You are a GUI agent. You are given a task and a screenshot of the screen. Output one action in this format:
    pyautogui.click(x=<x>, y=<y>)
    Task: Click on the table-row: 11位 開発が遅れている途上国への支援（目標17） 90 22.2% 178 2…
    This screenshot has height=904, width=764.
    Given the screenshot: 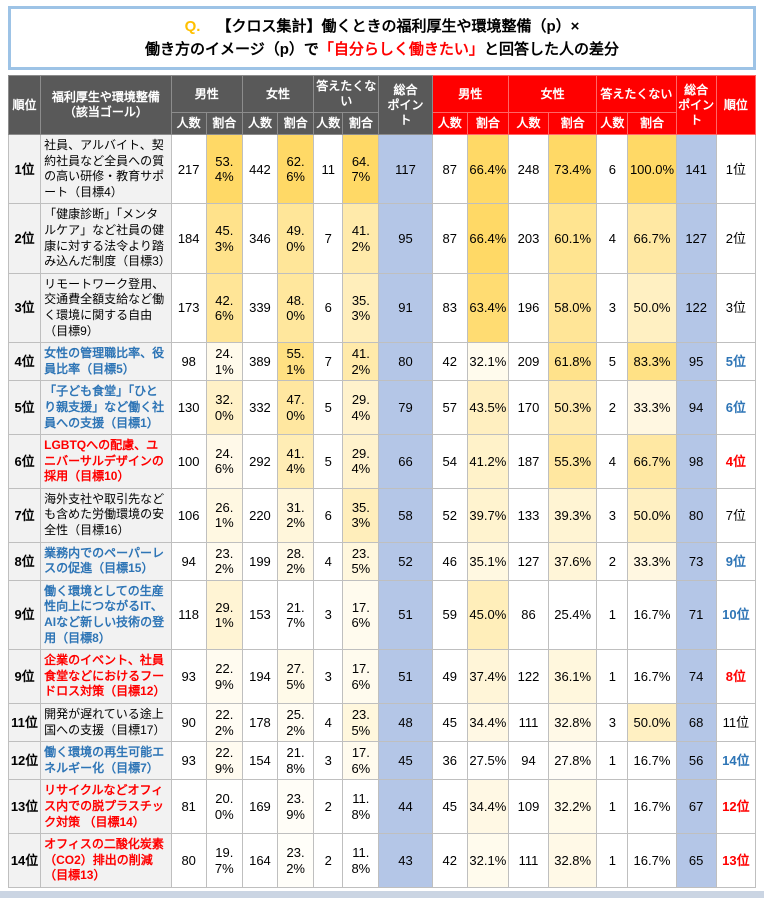 What is the action you would take?
    pyautogui.click(x=382, y=722)
    